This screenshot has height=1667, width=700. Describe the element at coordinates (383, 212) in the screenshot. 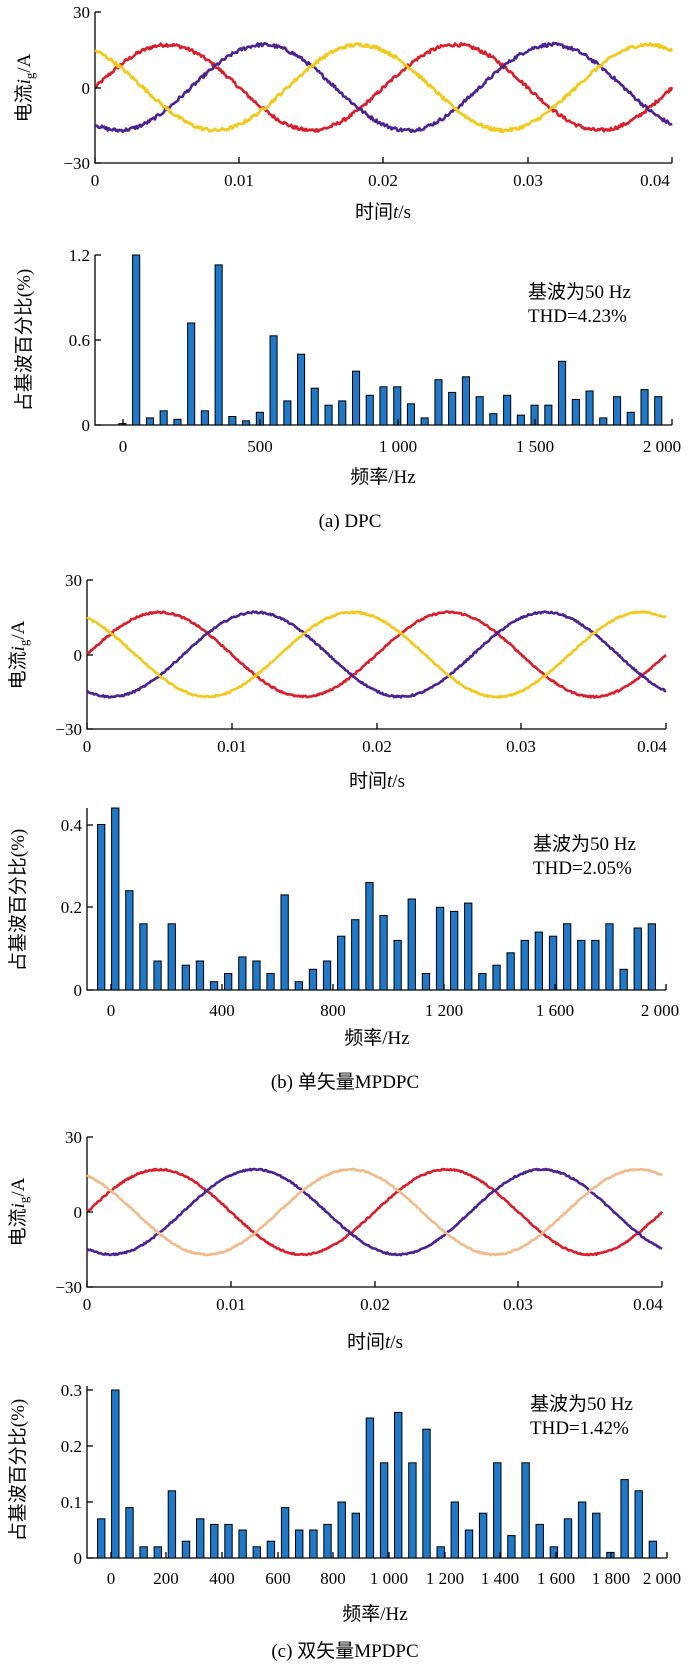

I see `current-xlabel-a: 时间t/s` at that location.